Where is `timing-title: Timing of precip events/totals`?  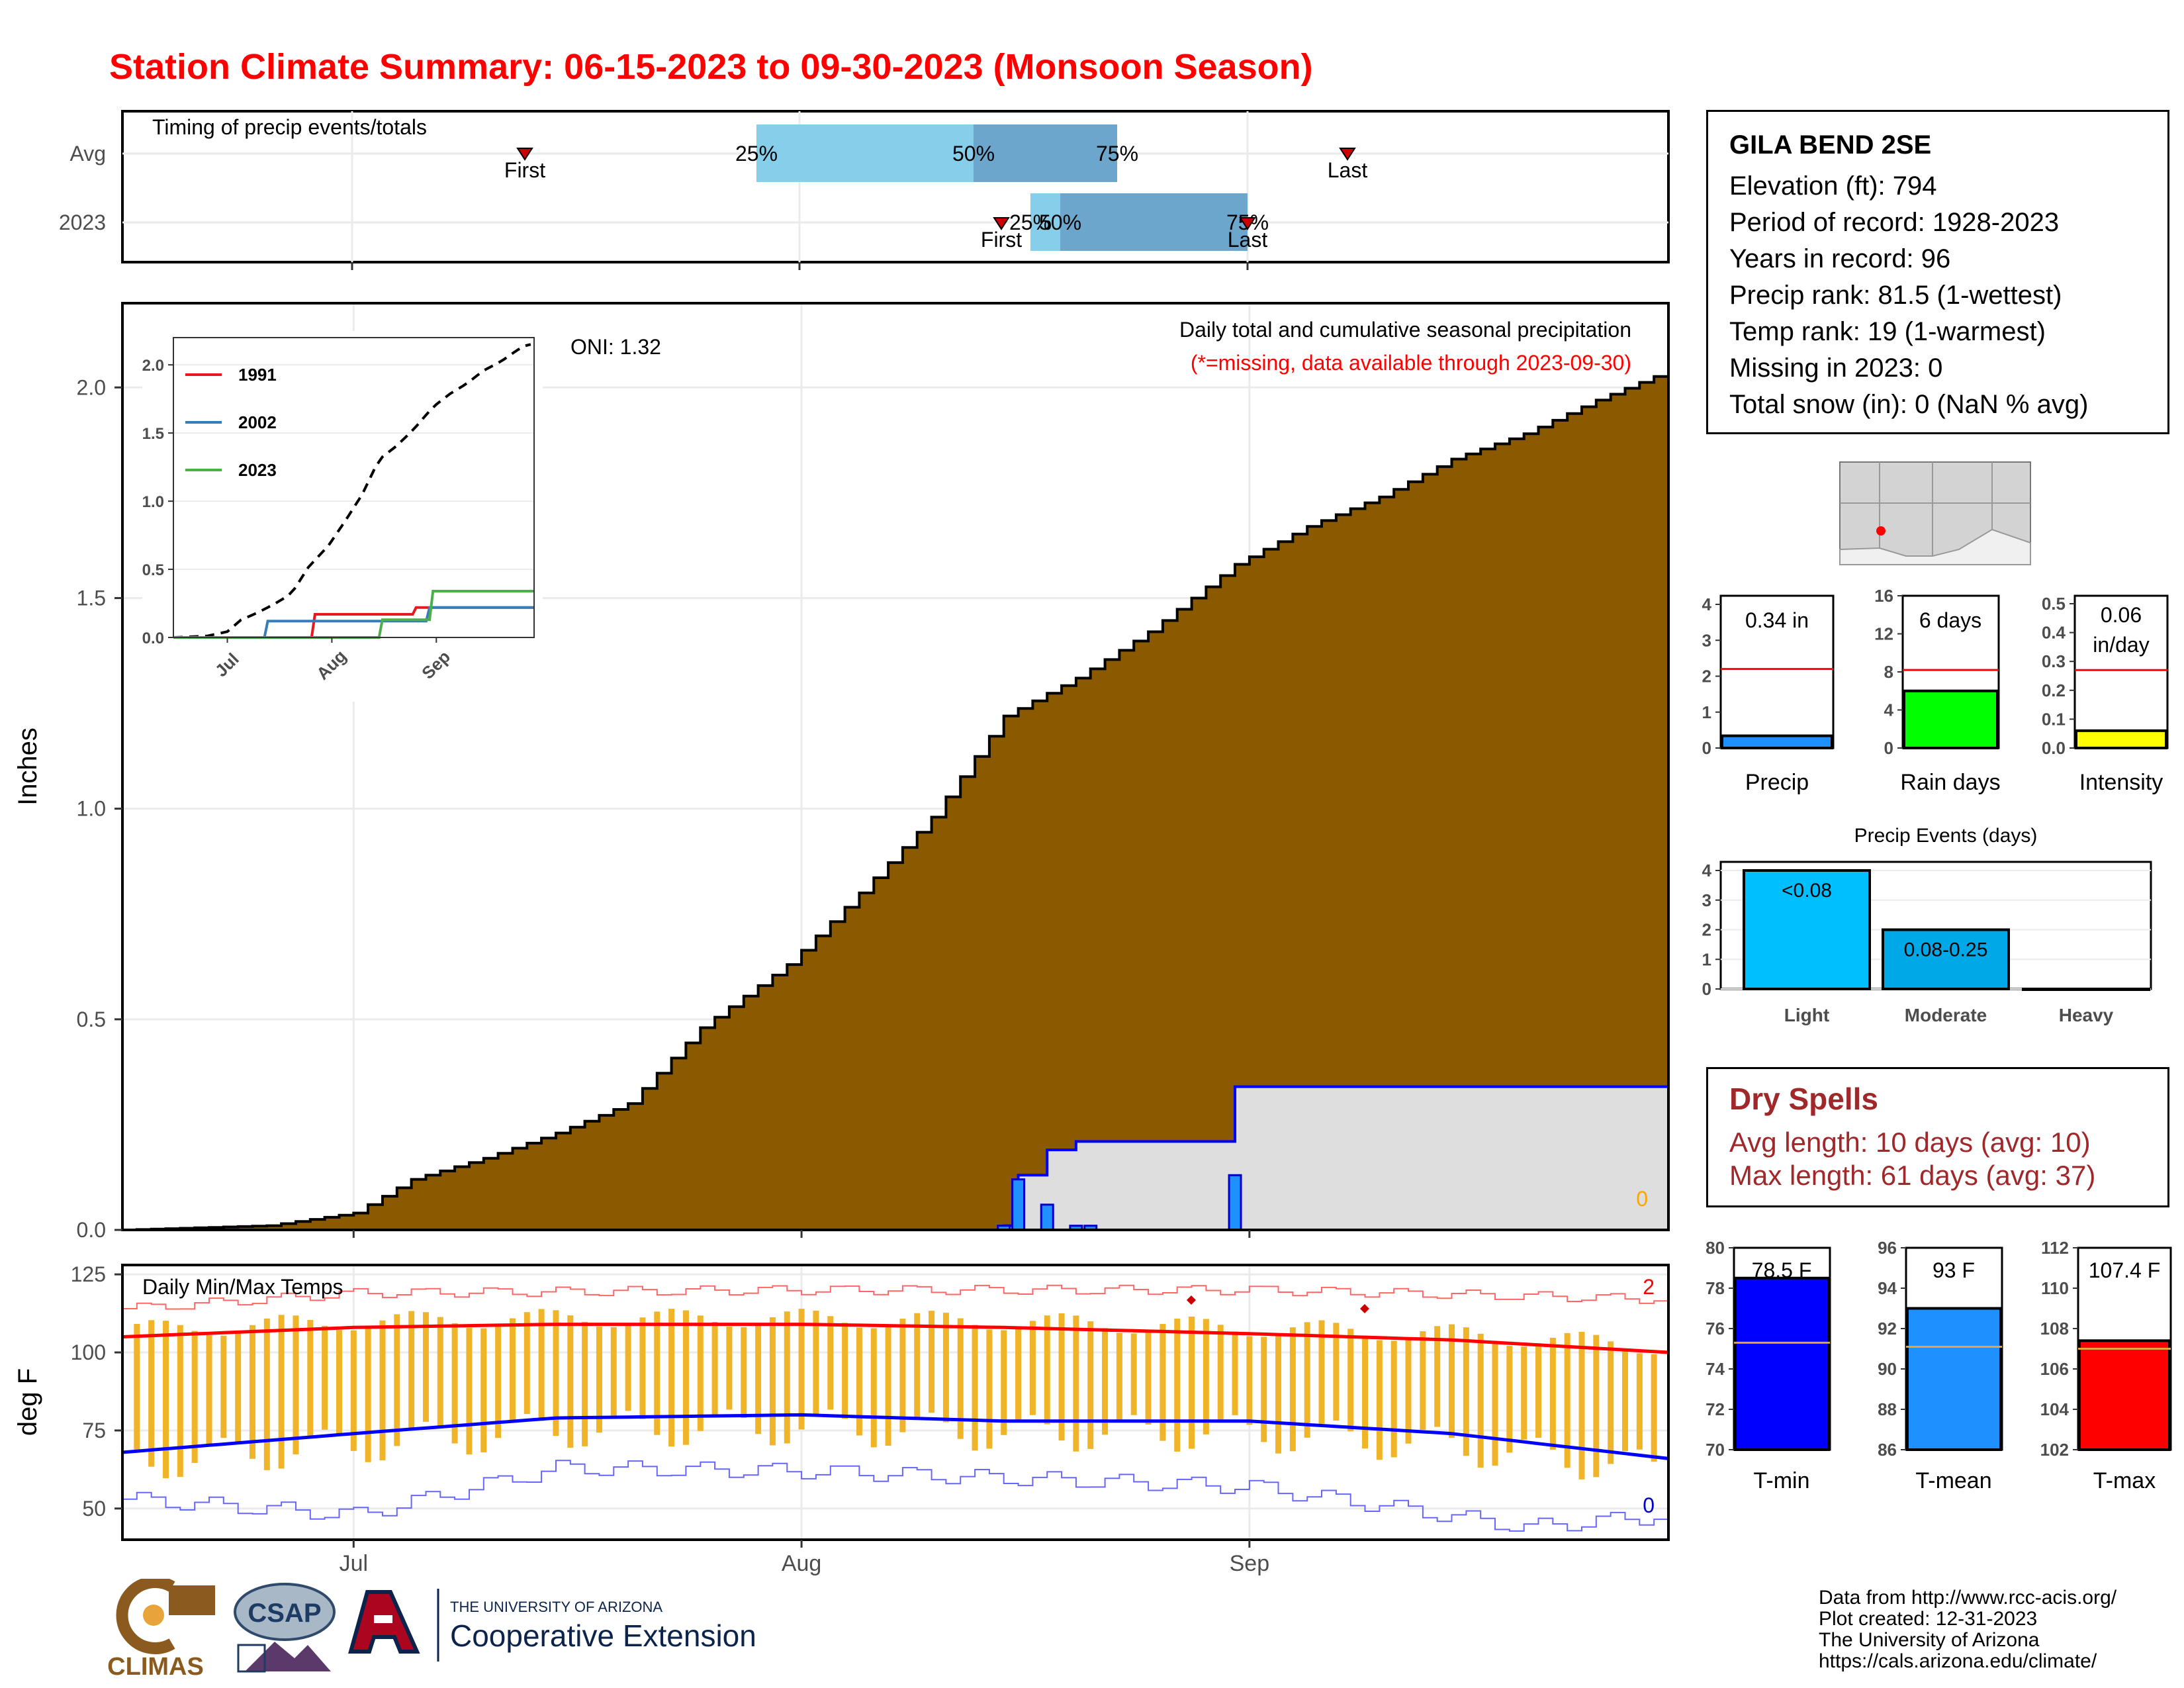
timing-title: Timing of precip events/totals is located at coordinates (289, 127).